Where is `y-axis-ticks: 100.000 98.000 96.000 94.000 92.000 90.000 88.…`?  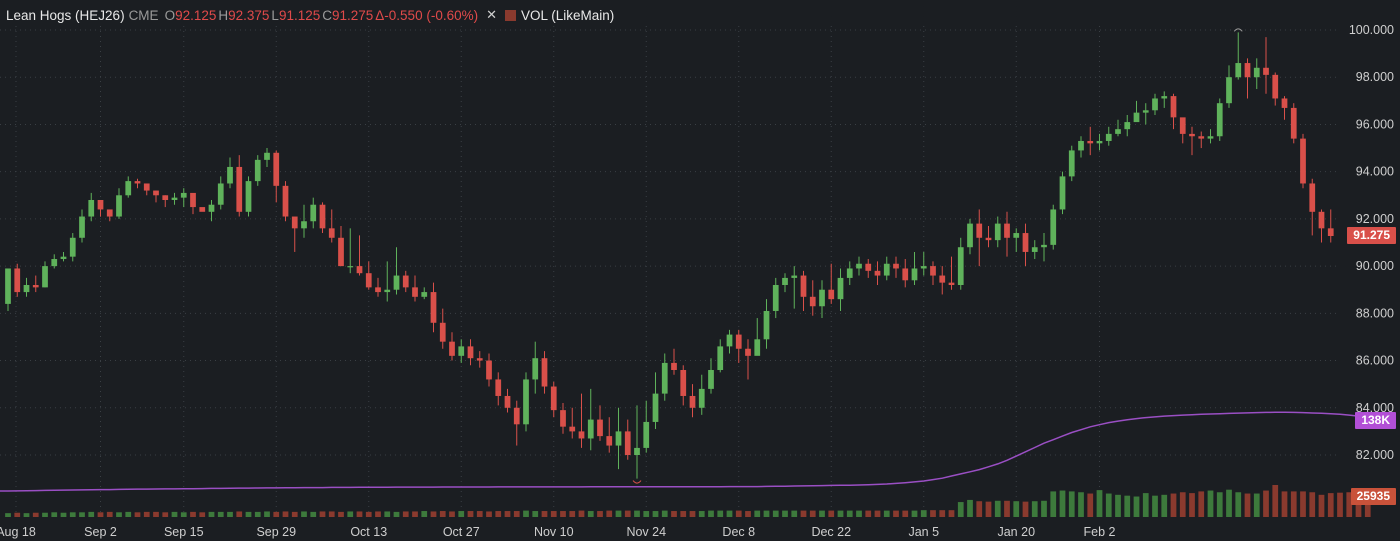 y-axis-ticks: 100.000 98.000 96.000 94.000 92.000 90.000 88.… is located at coordinates (1371, 242).